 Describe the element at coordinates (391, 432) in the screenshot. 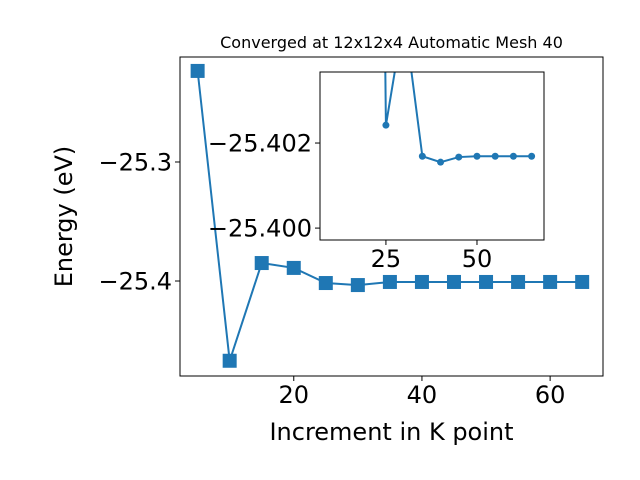

I see `x-axis-label: Increment in K point` at that location.